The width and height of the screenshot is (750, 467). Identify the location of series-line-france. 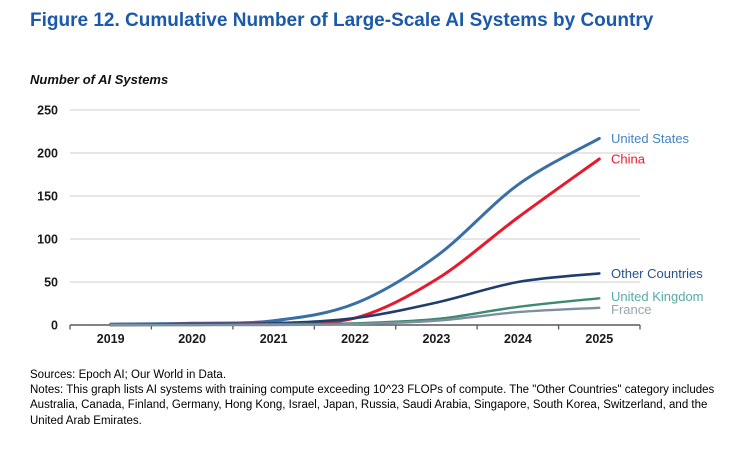
(355, 316).